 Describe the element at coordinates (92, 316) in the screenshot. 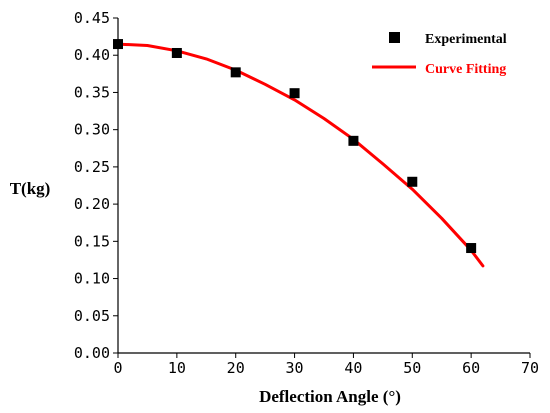

I see `y-tick-label: 0.05` at that location.